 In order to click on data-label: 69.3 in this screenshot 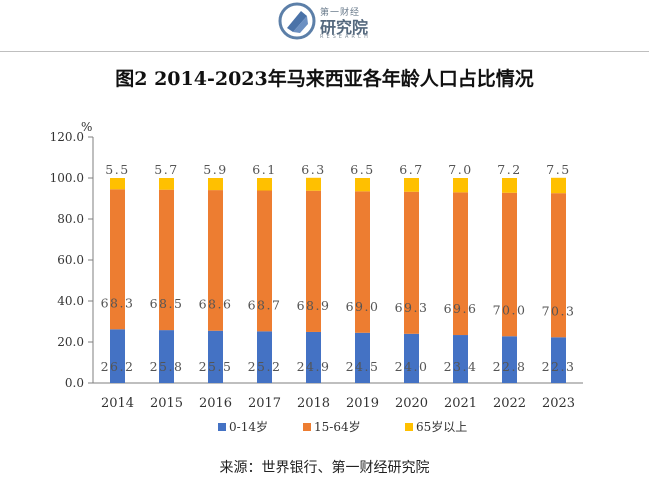, I will do `click(412, 307)`.